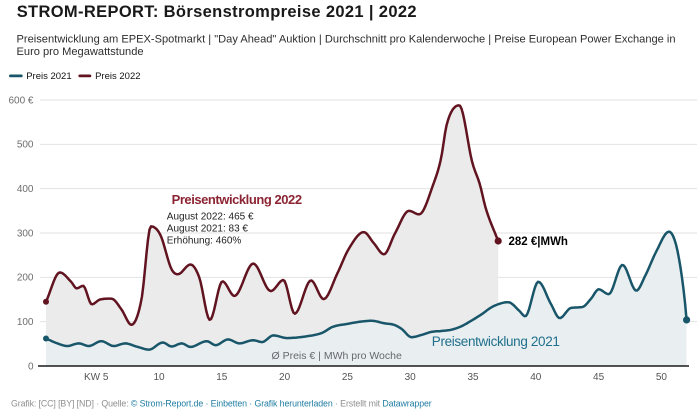 The width and height of the screenshot is (700, 419). Describe the element at coordinates (80, 52) in the screenshot. I see `svg-text: Euro pro Megawattstunde` at that location.